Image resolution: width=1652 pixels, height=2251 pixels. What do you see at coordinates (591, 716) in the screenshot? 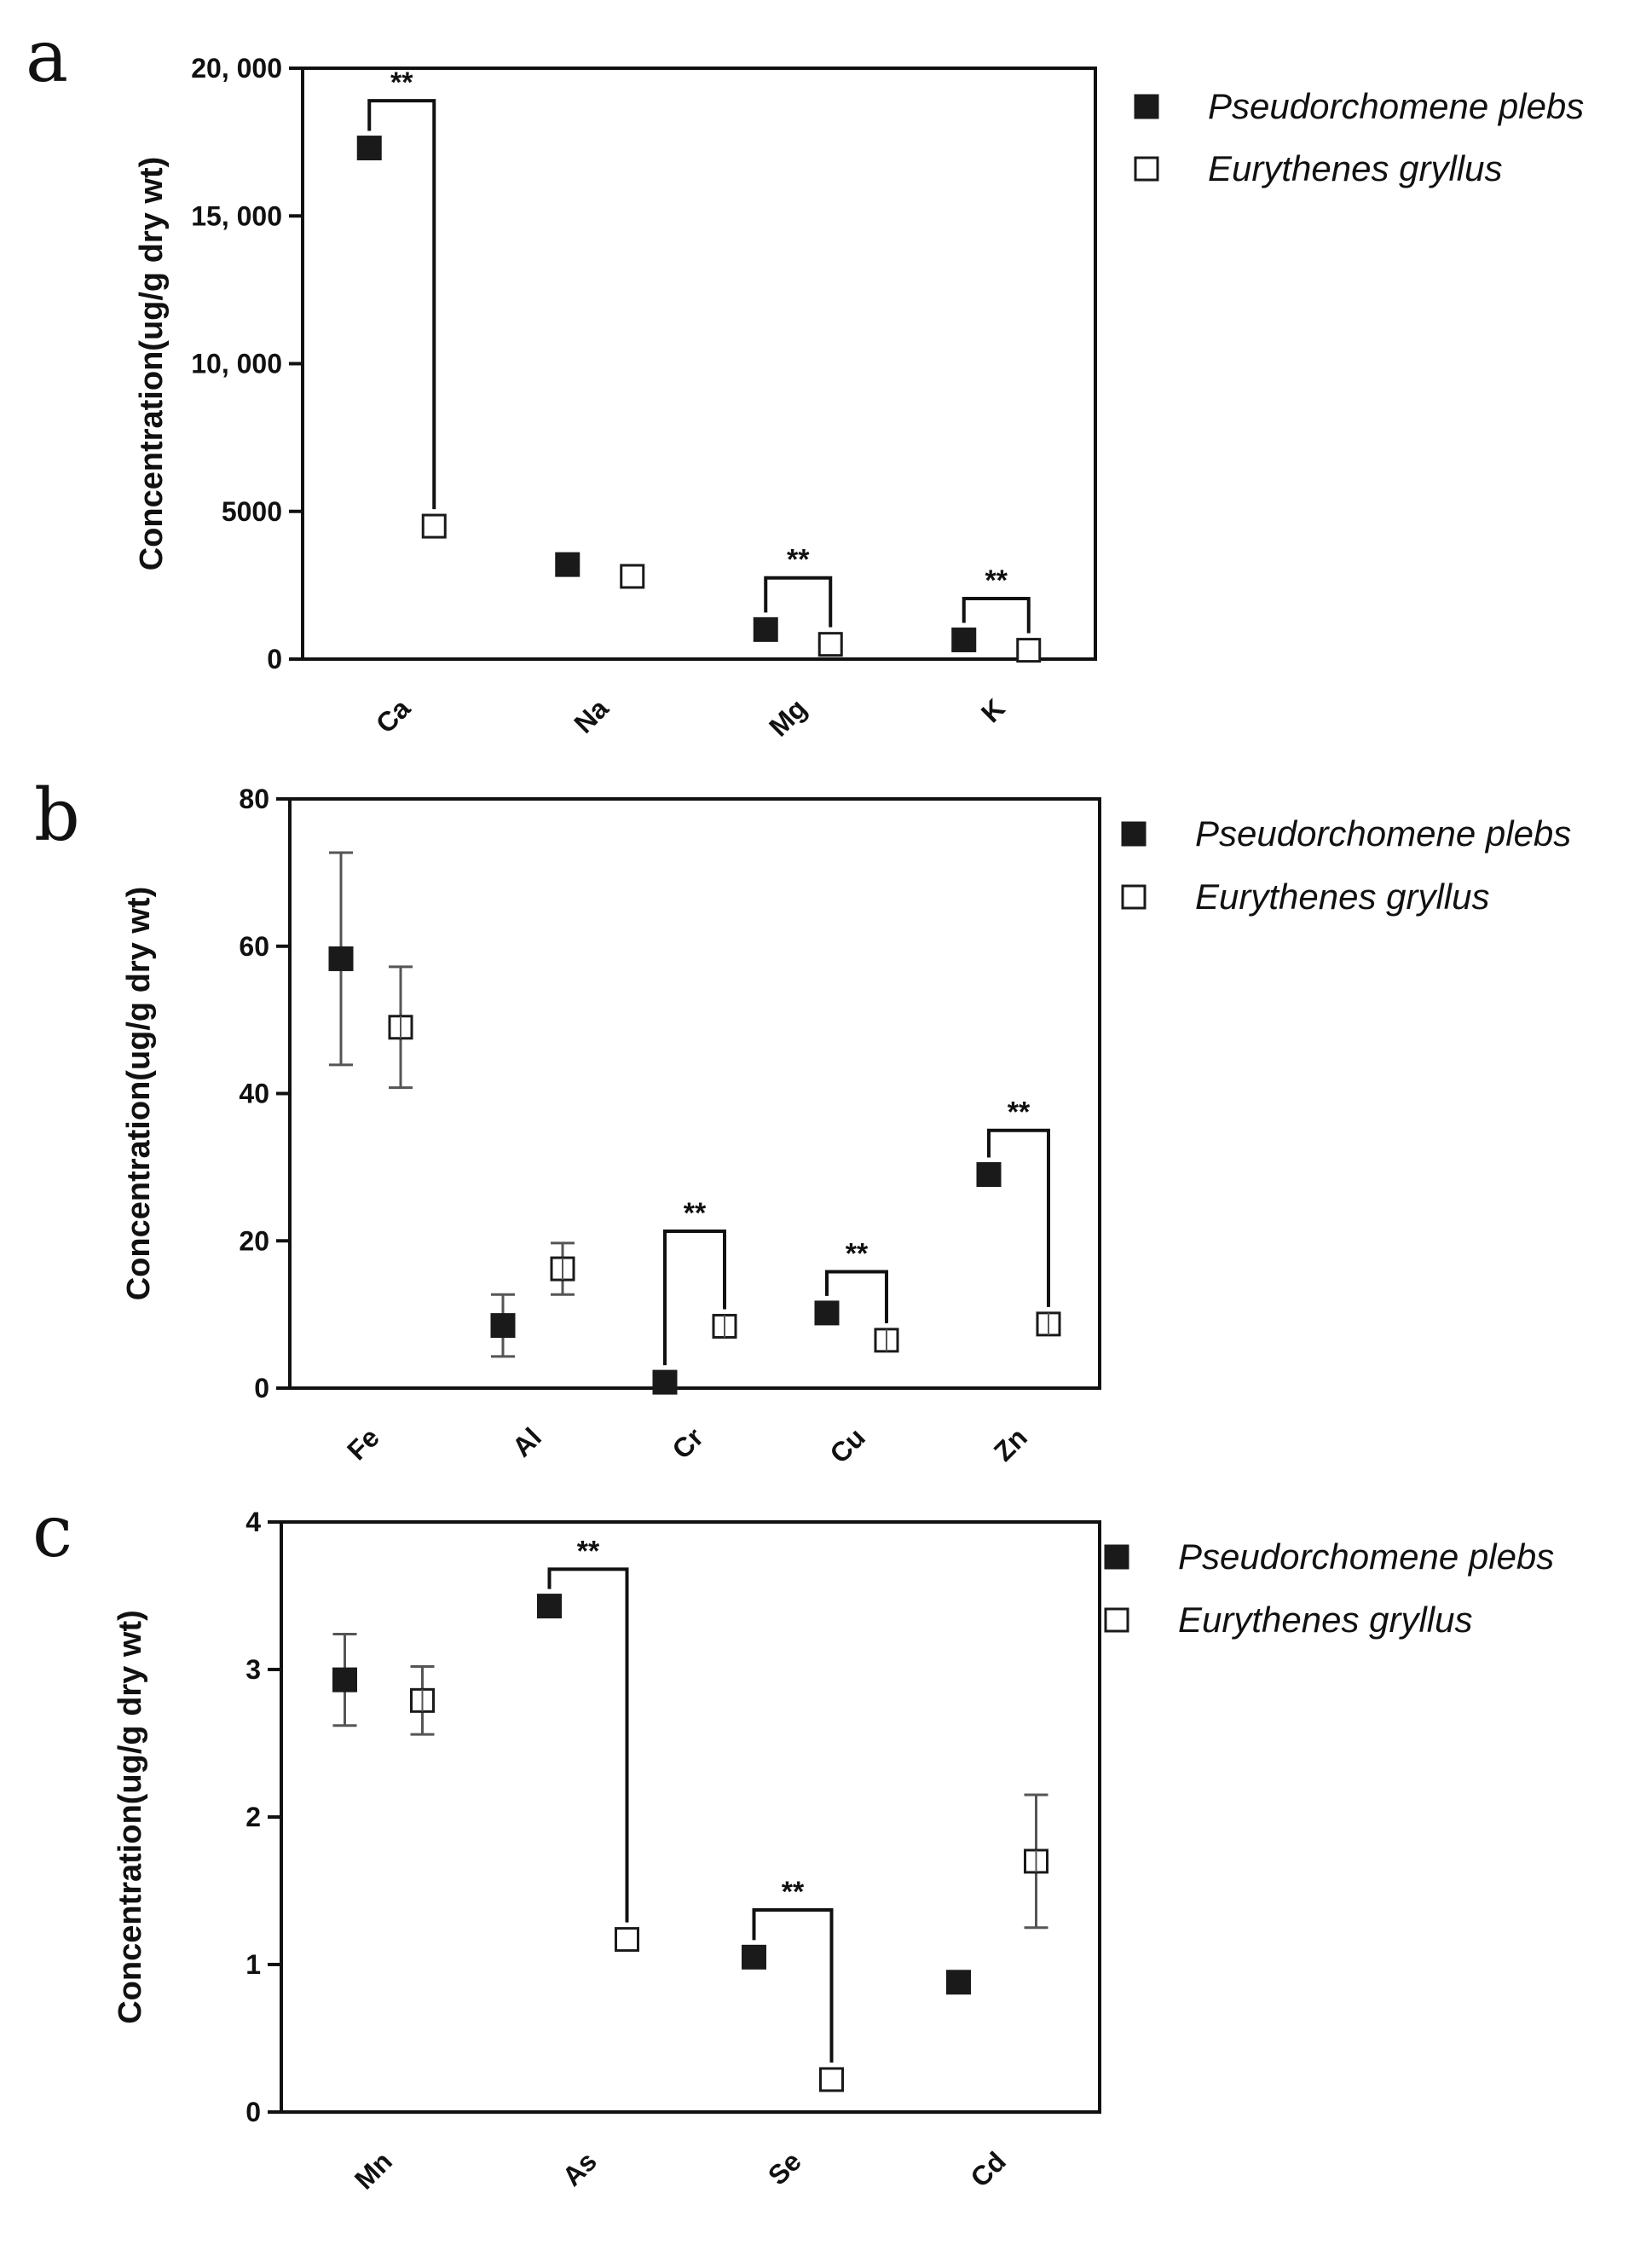
I see `x-tick-label: Na` at bounding box center [591, 716].